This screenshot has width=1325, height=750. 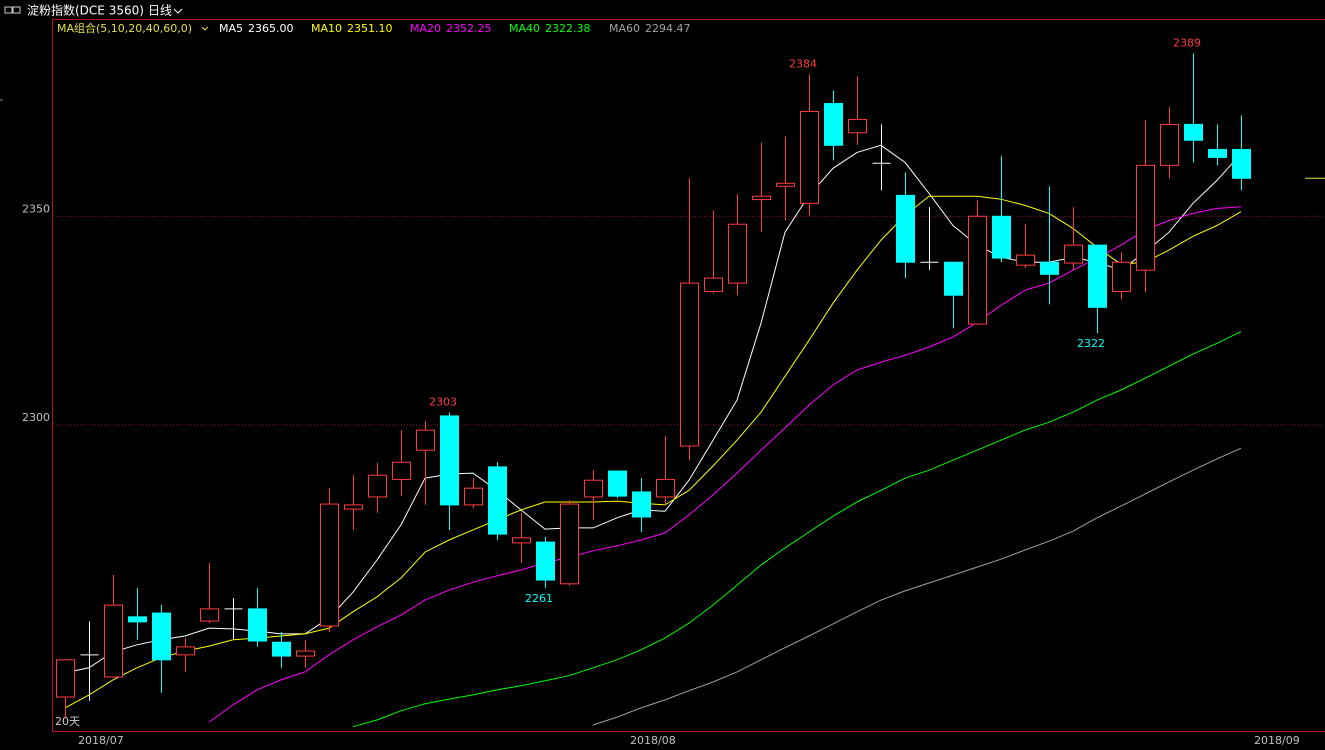 I want to click on legend-name: MA10, so click(x=326, y=28).